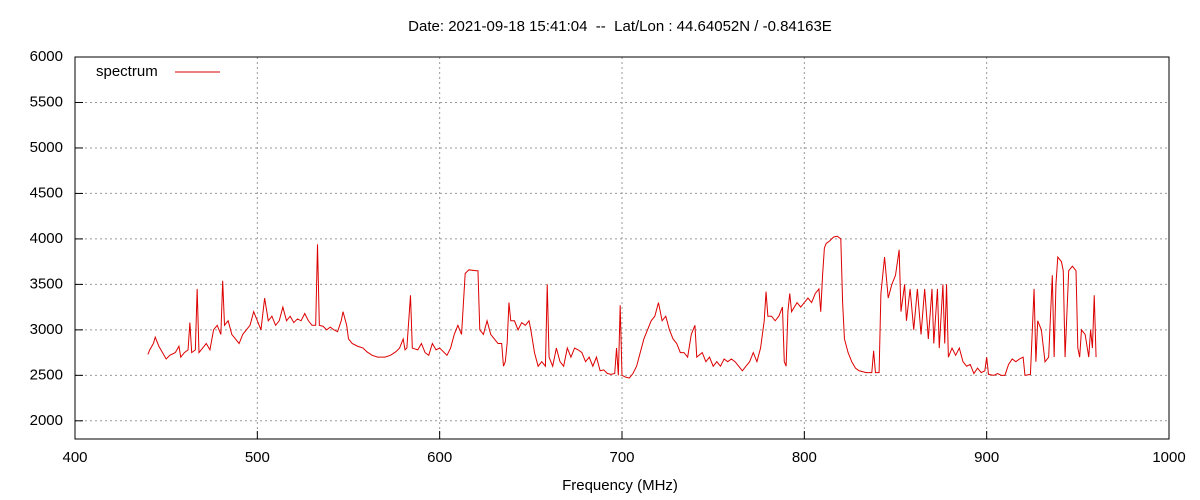  Describe the element at coordinates (46, 283) in the screenshot. I see `y-tick-label: 3500` at that location.